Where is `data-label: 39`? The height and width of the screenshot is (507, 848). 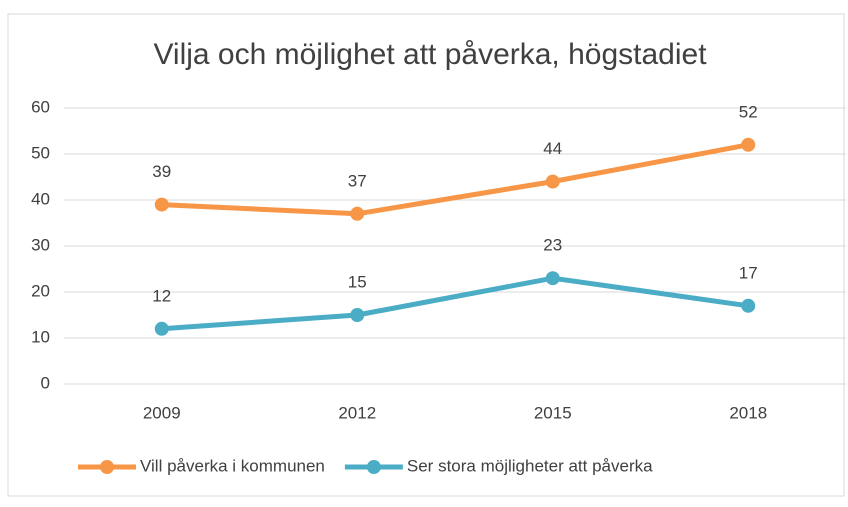 data-label: 39 is located at coordinates (161, 171).